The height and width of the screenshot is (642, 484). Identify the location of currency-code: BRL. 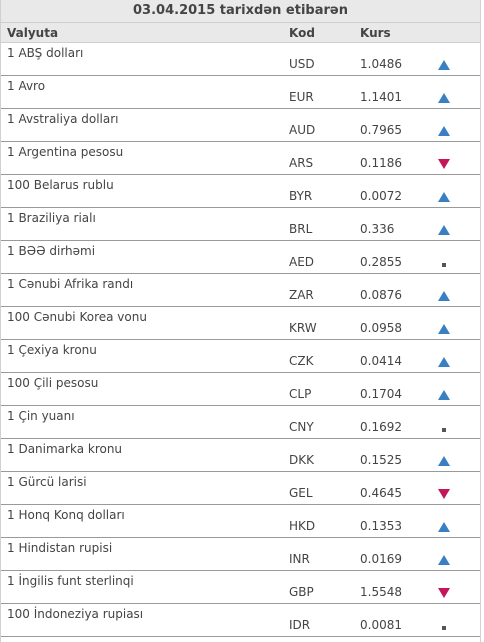
(301, 229).